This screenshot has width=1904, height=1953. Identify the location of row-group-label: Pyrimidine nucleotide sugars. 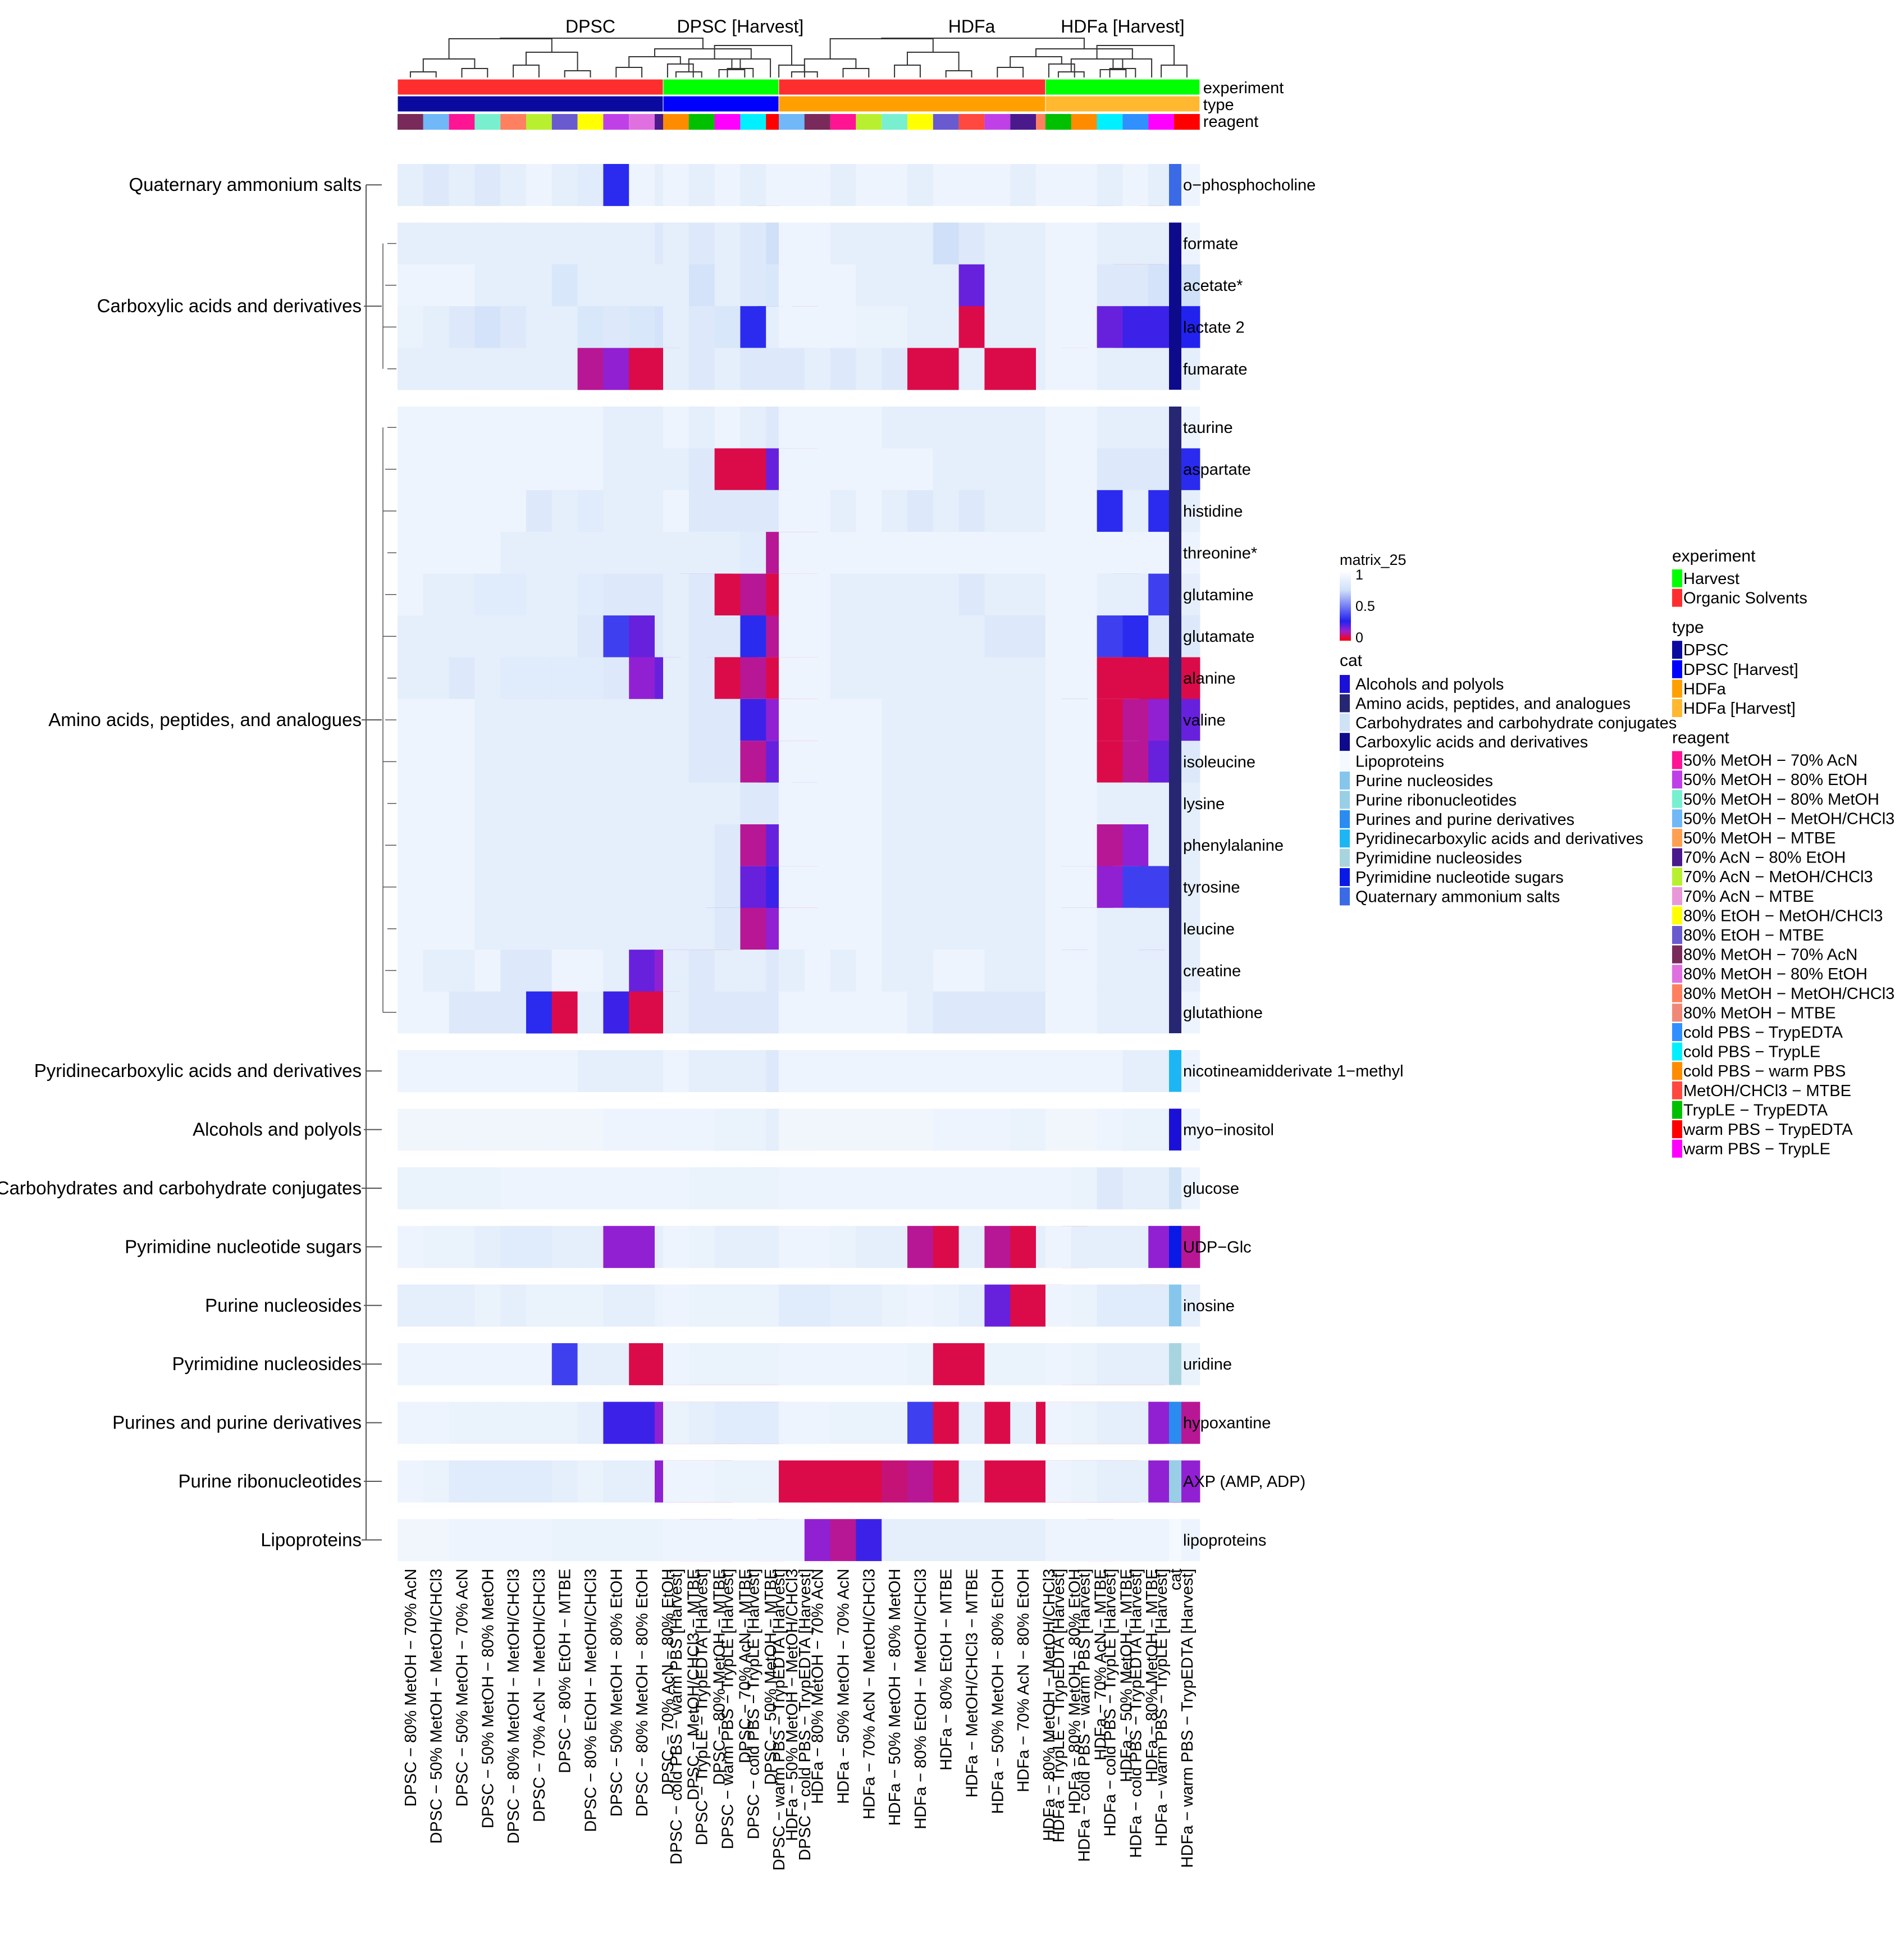
(243, 1246).